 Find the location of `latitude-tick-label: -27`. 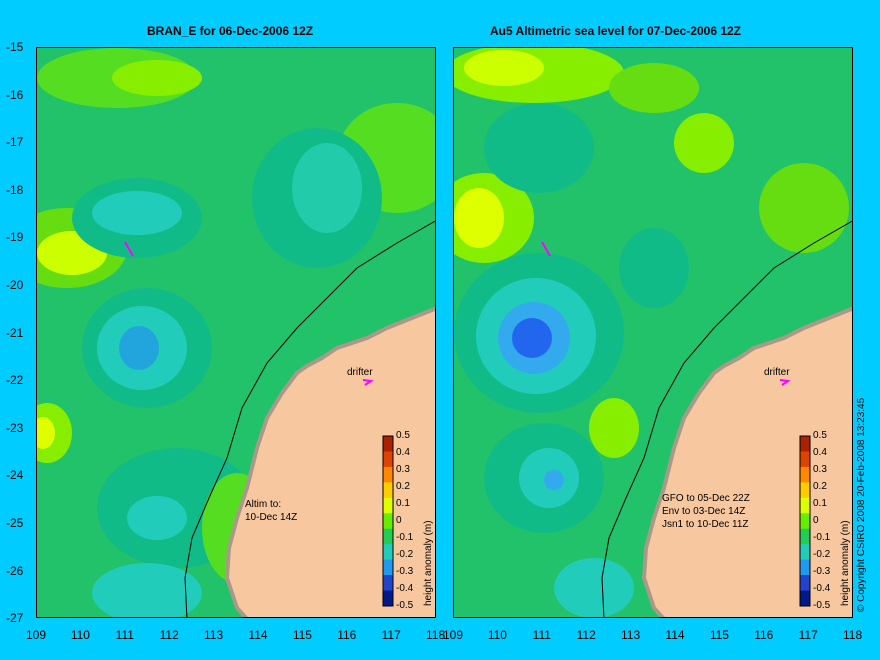

latitude-tick-label: -27 is located at coordinates (15, 618).